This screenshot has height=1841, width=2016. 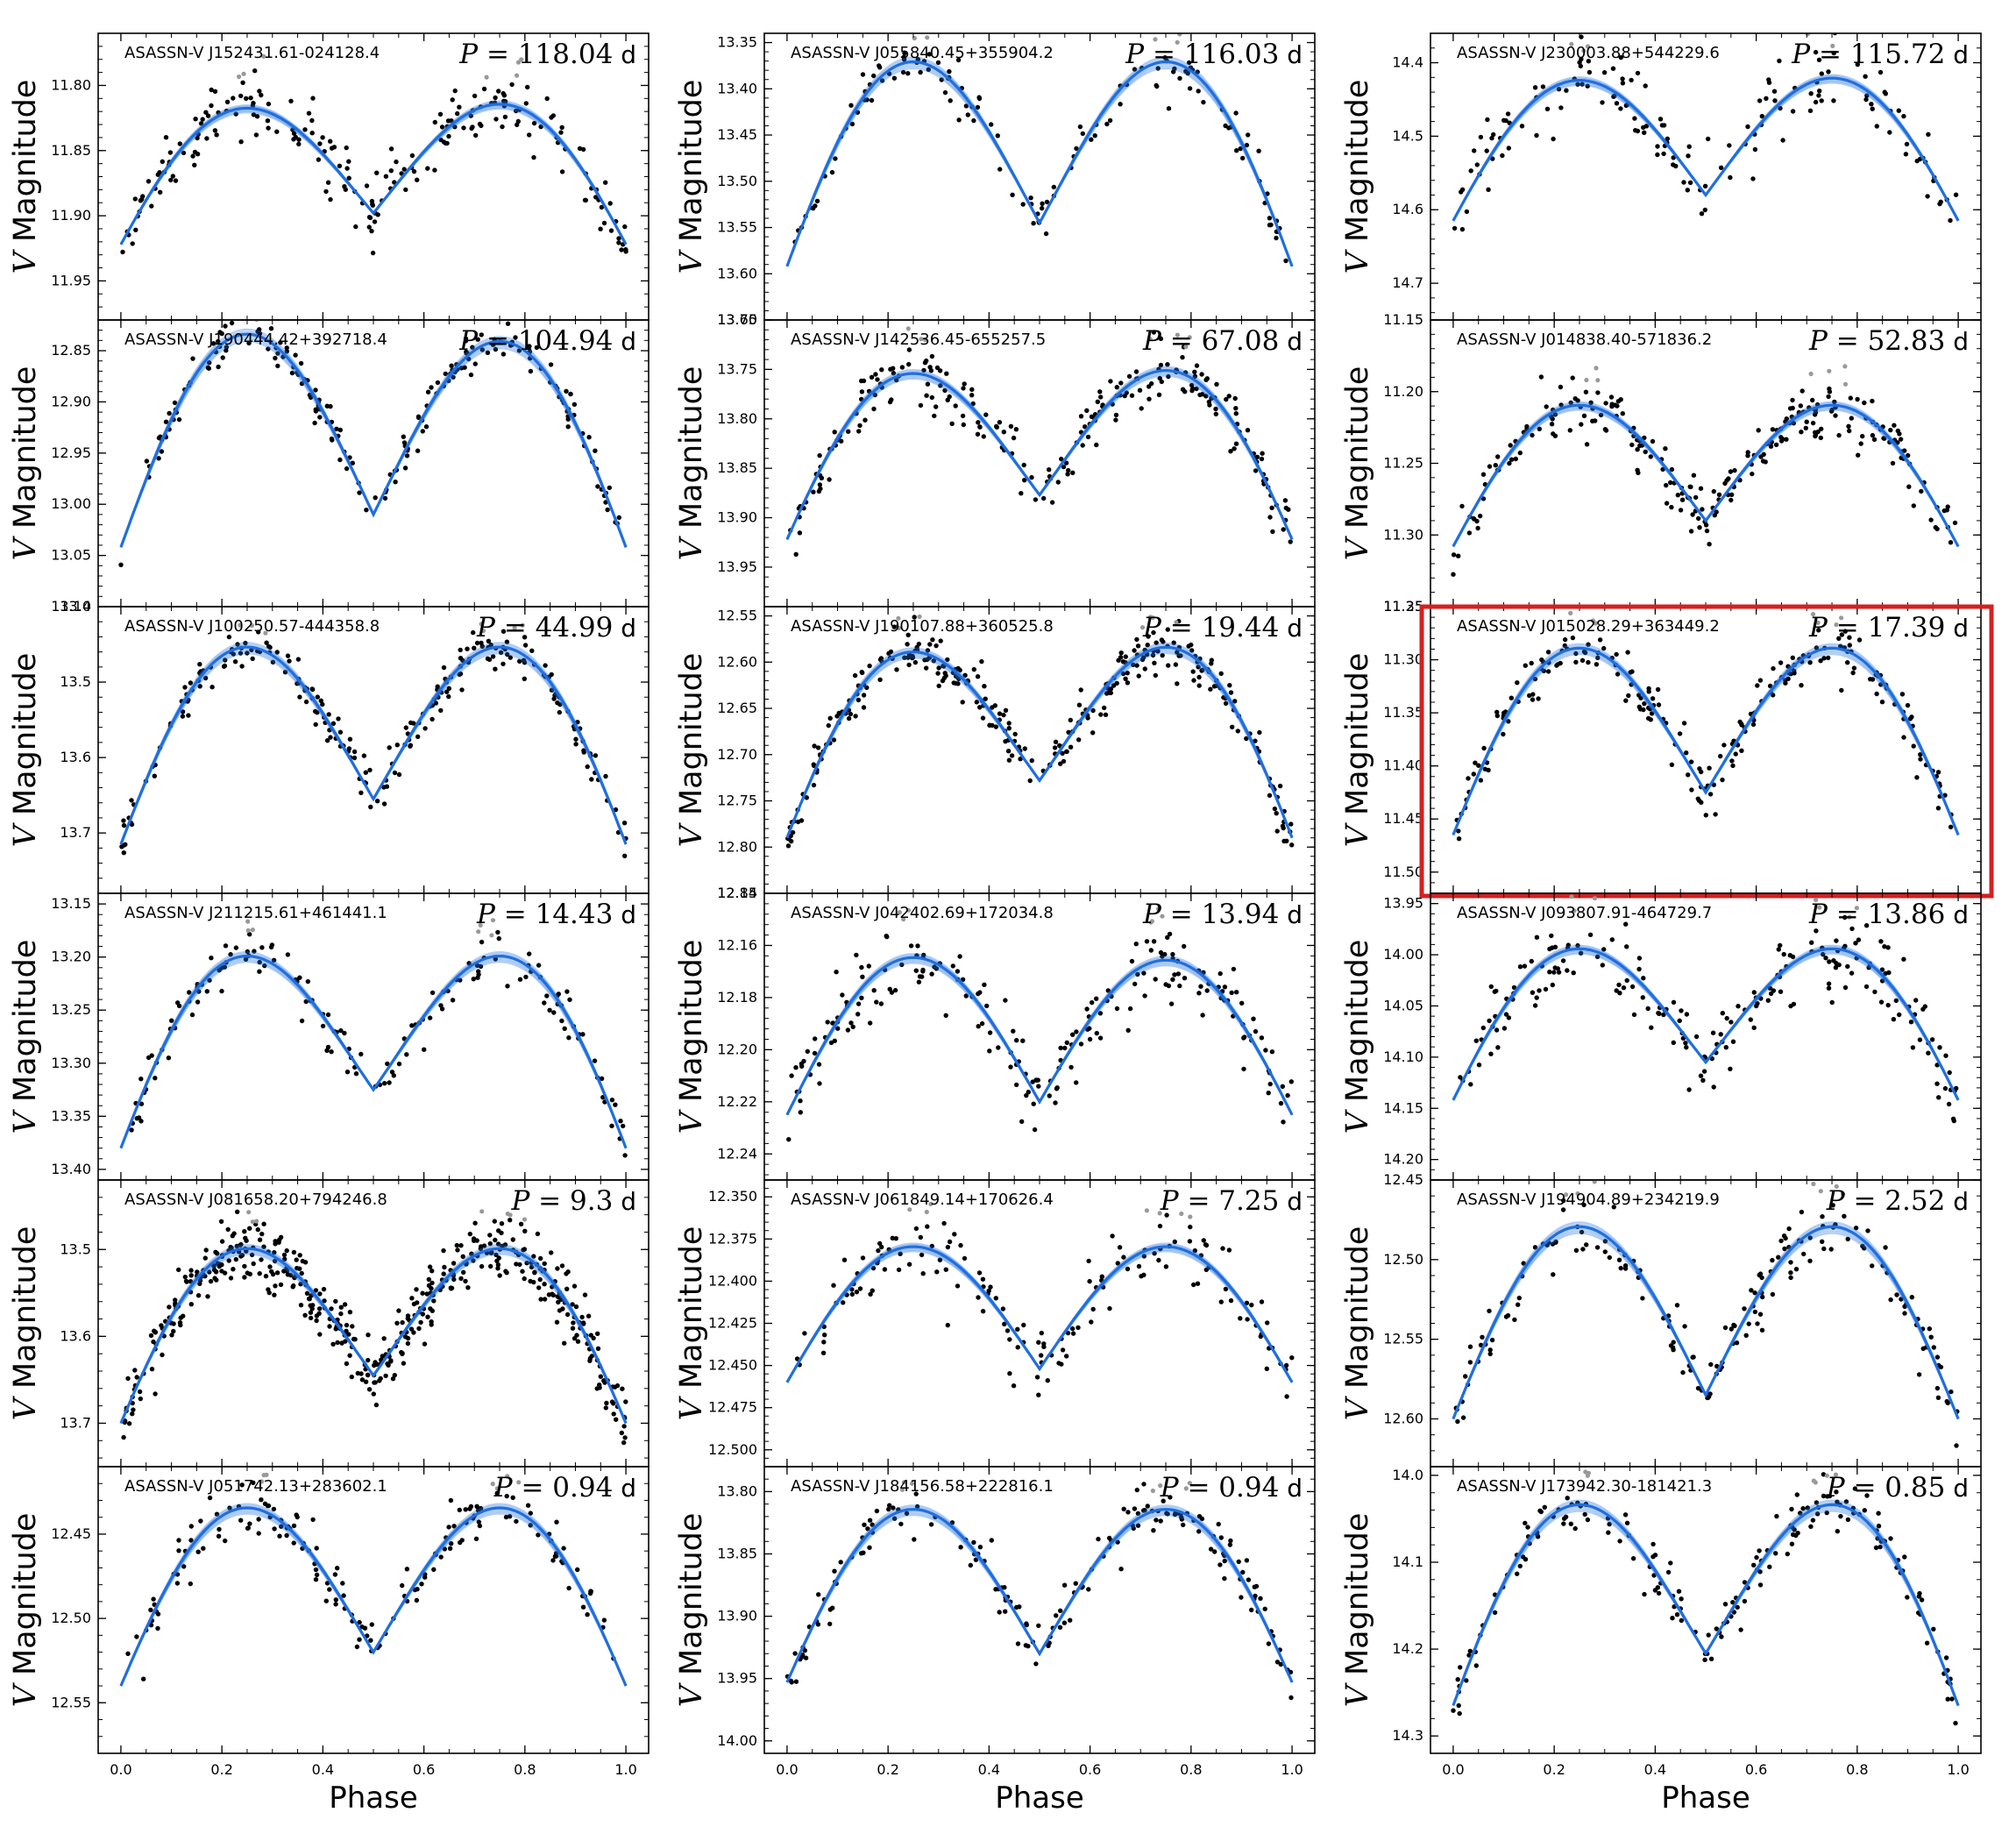 What do you see at coordinates (71, 1009) in the screenshot?
I see `y-tick-label: 13.25` at bounding box center [71, 1009].